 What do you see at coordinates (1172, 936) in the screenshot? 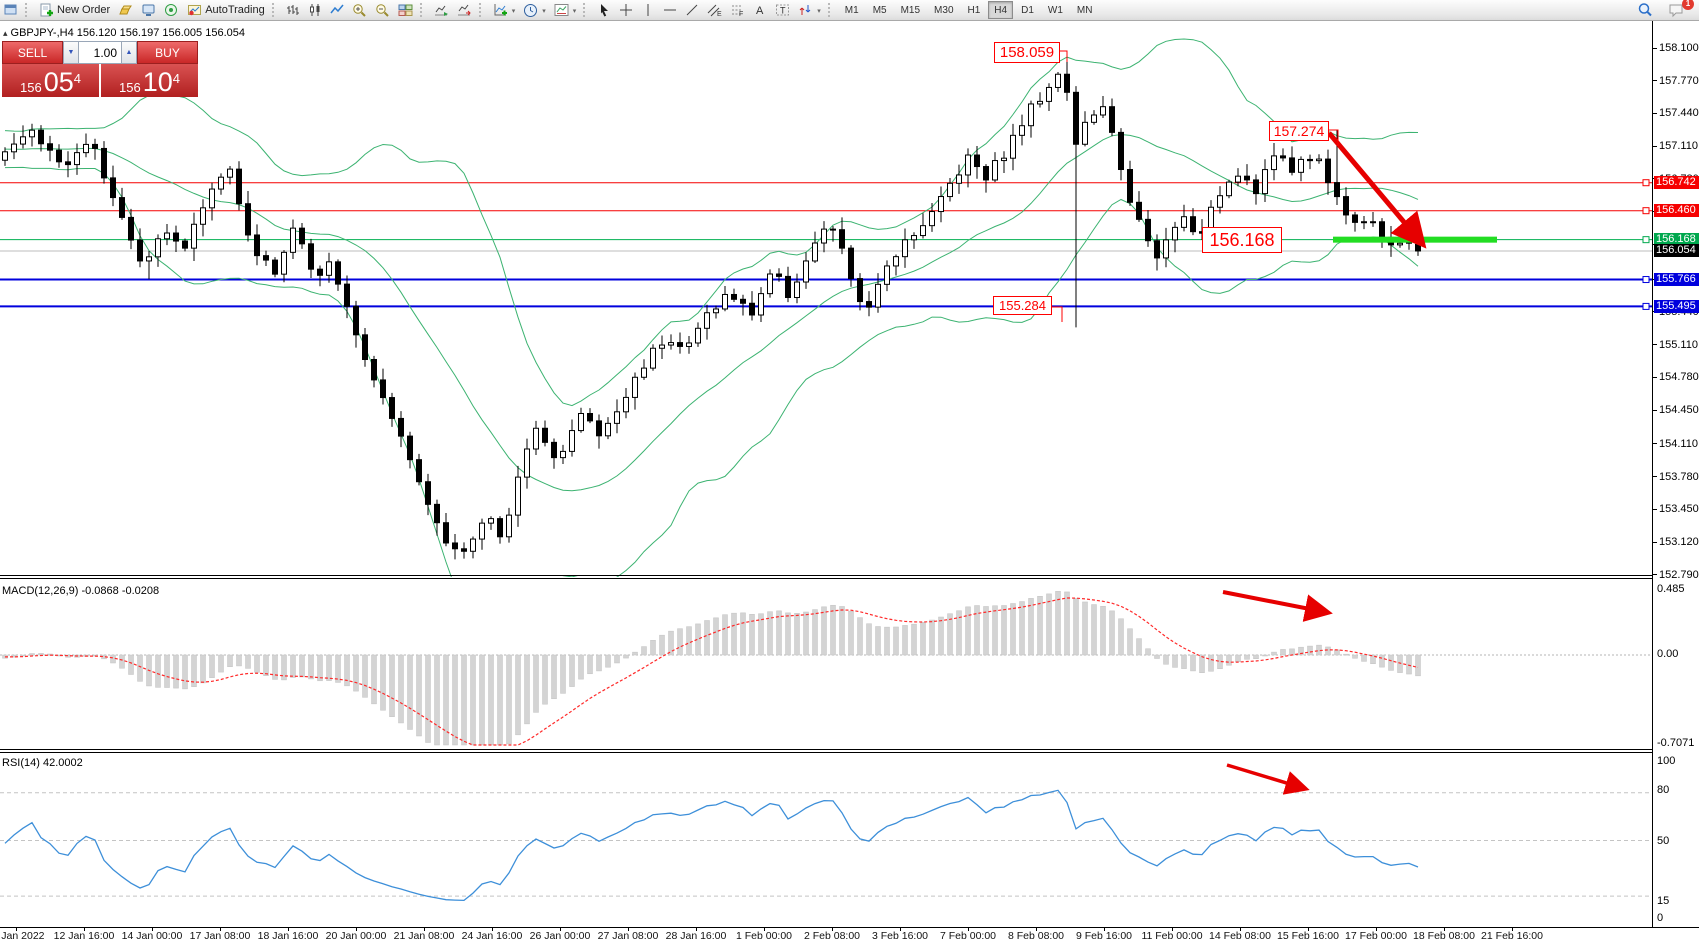
I see `time-label: 11 Feb 00:00` at bounding box center [1172, 936].